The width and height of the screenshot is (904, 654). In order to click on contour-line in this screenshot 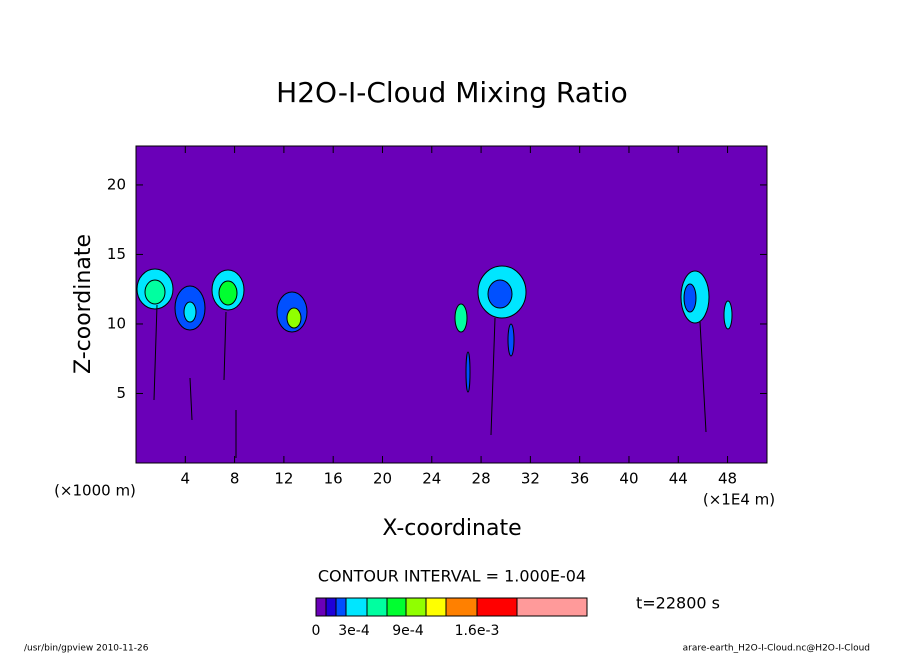, I will do `click(430, 381)`.